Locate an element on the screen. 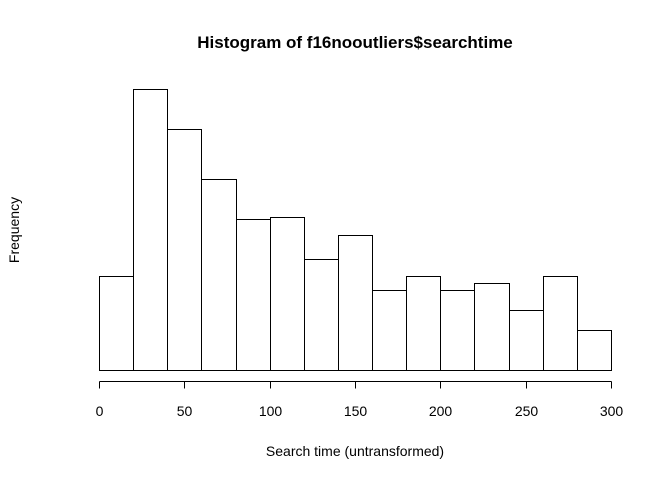 This screenshot has height=480, width=672. x-tick-label: 250 is located at coordinates (527, 411).